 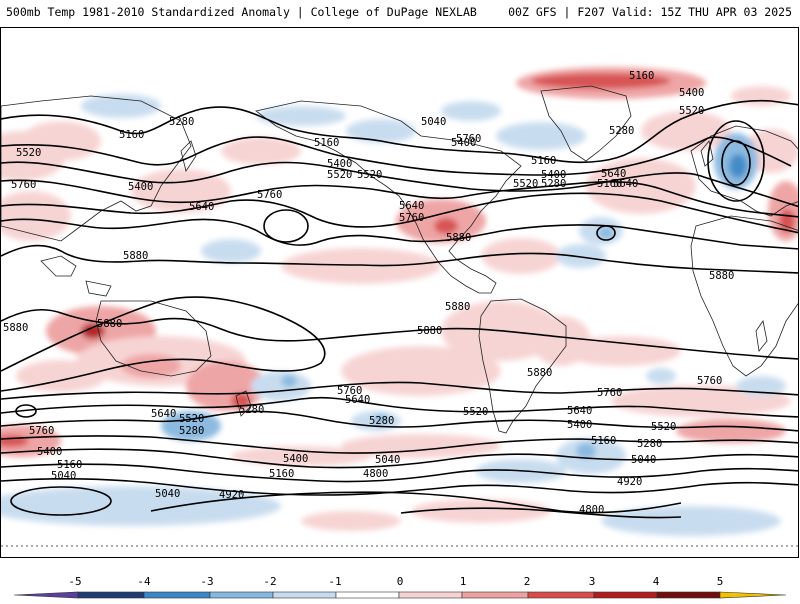 What do you see at coordinates (736, 161) in the screenshot?
I see `low-europe` at bounding box center [736, 161].